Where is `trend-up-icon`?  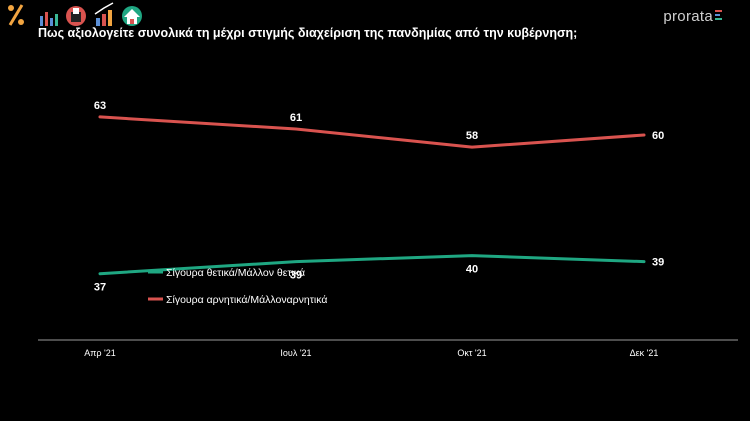 trend-up-icon is located at coordinates (104, 14).